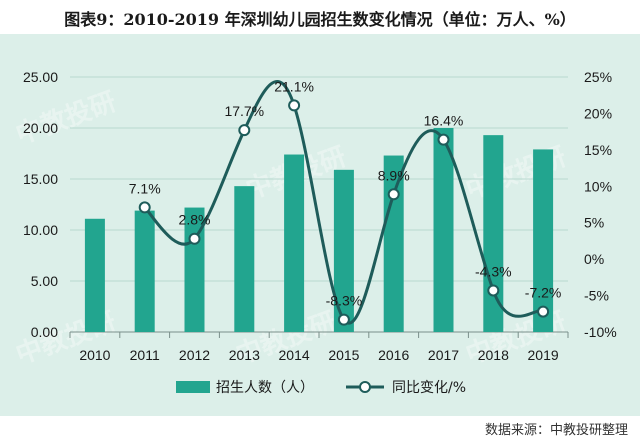  I want to click on data-label: -7.2%, so click(543, 293).